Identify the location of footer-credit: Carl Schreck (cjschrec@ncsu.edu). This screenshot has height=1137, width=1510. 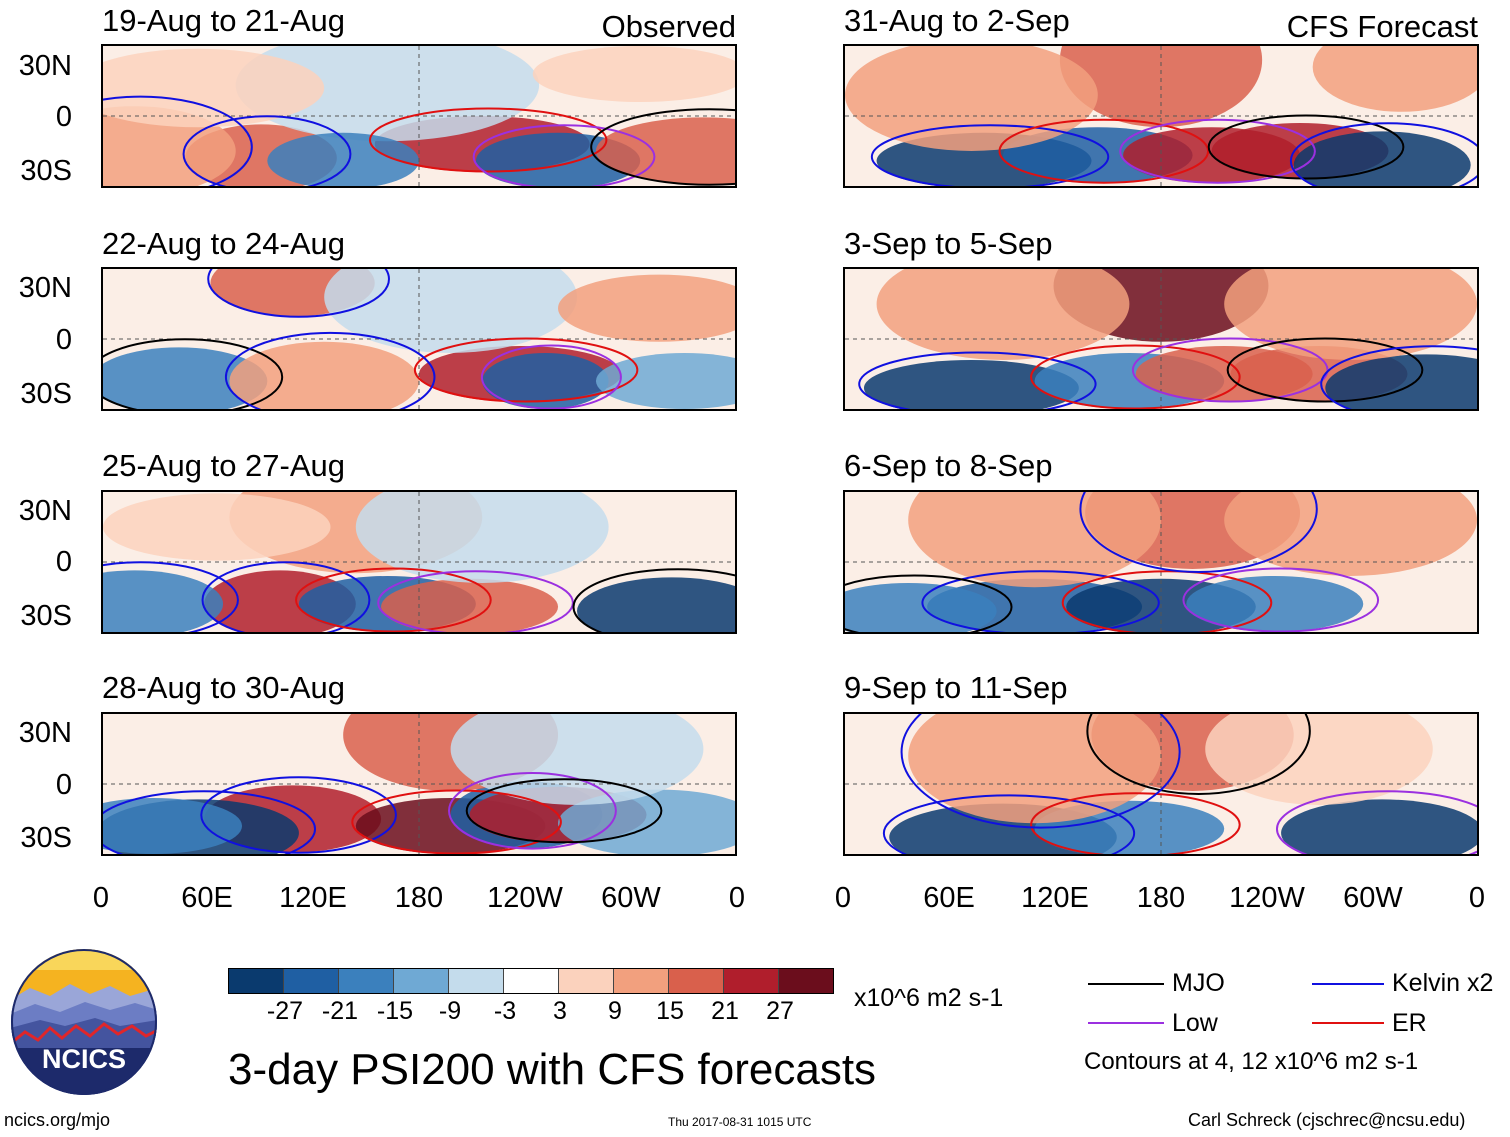
(1327, 1120).